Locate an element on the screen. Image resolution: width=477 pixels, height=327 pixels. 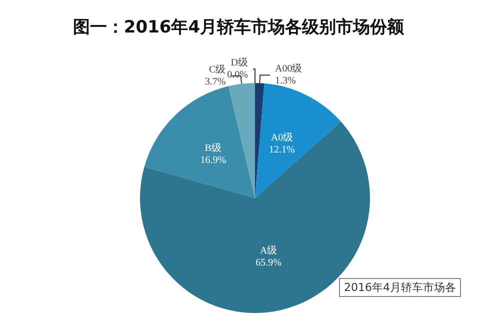
category-label: D级 is located at coordinates (239, 63).